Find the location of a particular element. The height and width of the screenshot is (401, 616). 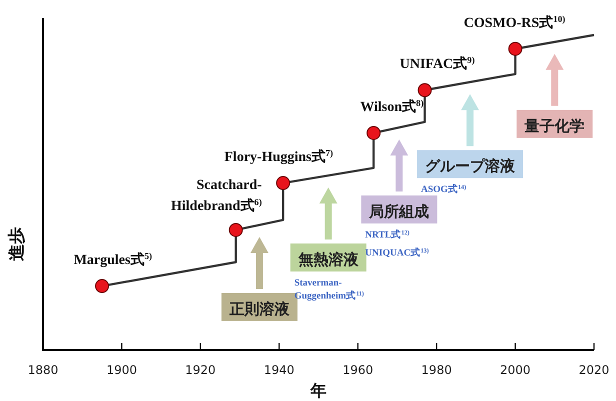

x-tick-label: 1880 is located at coordinates (43, 370).